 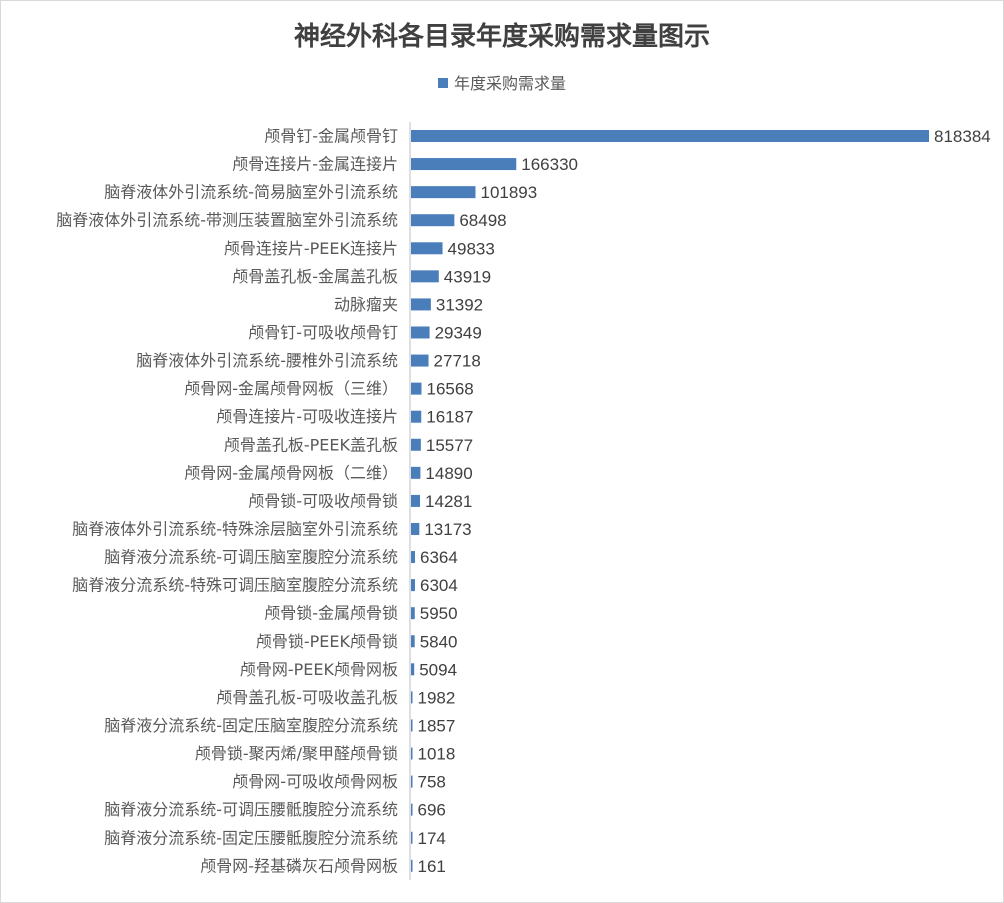 What do you see at coordinates (251, 809) in the screenshot?
I see `category-label: 脑脊液分流系统-可调压腰骶腹腔分流系统` at bounding box center [251, 809].